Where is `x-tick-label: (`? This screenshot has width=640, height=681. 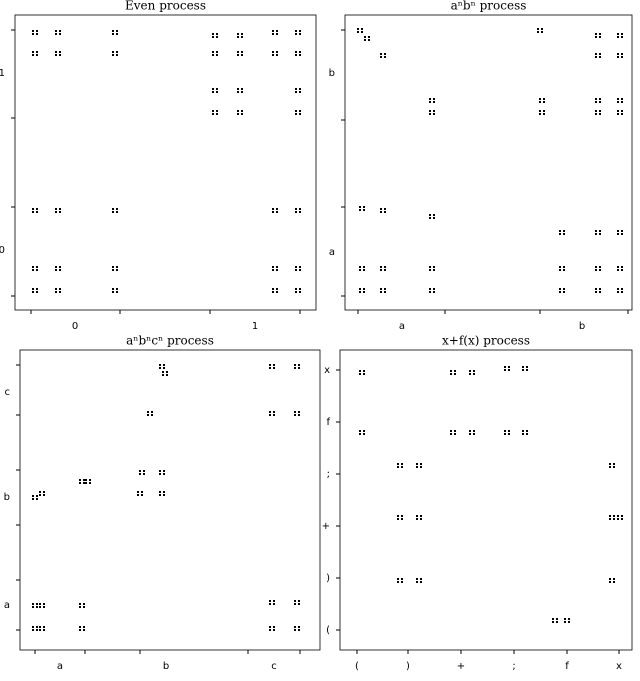
x-tick-label: ( is located at coordinates (357, 666).